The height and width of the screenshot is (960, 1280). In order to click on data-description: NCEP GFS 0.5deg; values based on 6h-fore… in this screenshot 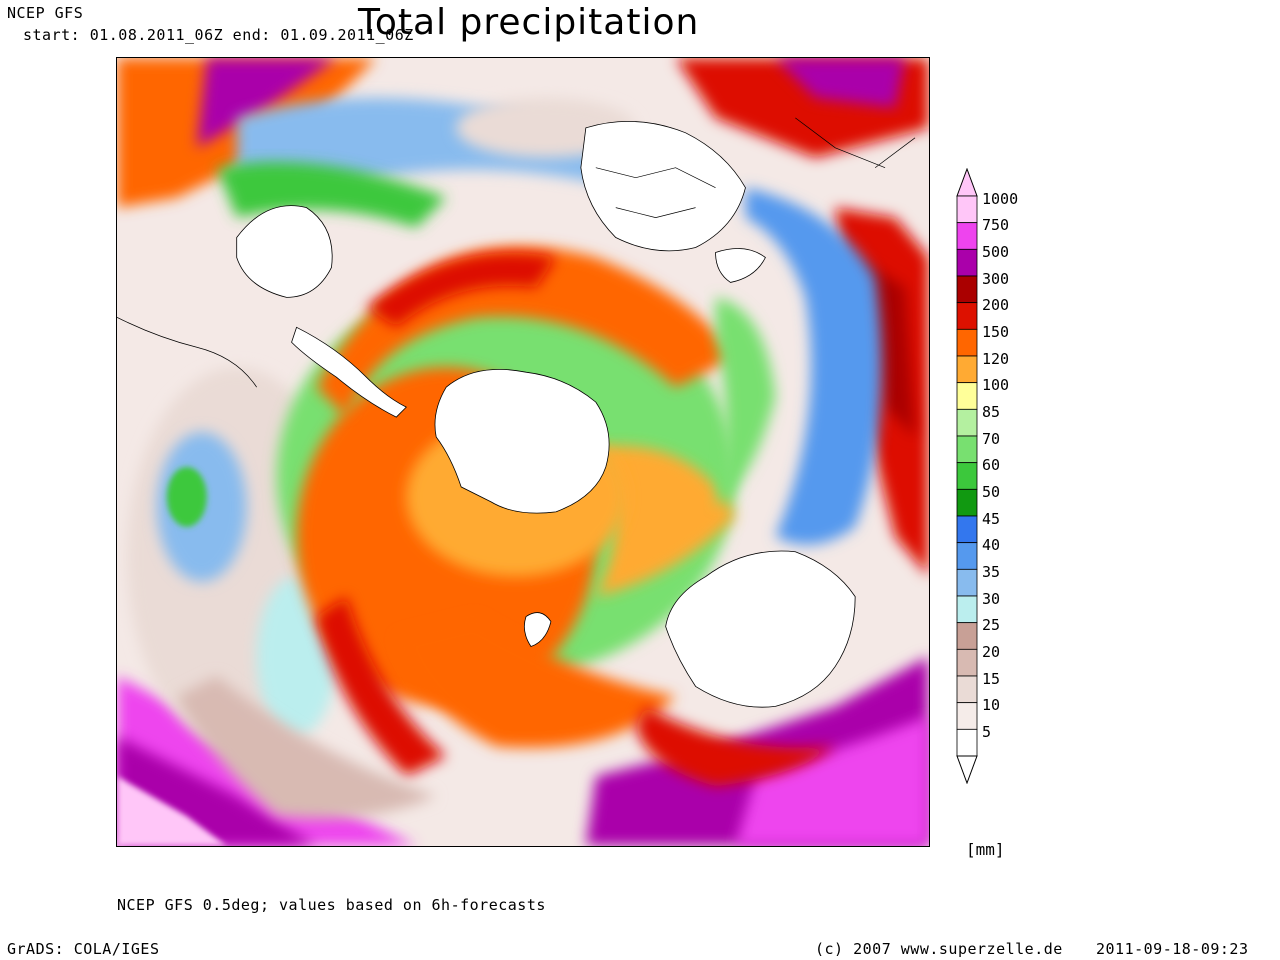, I will do `click(331, 905)`.